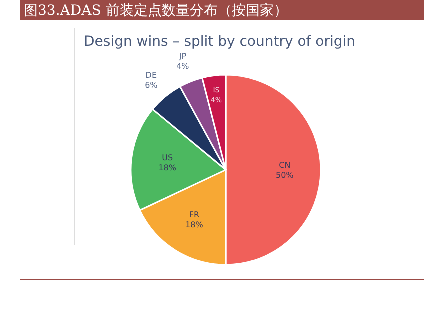 This screenshot has width=444, height=312. Describe the element at coordinates (285, 165) in the screenshot. I see `slice-label: CN` at that location.